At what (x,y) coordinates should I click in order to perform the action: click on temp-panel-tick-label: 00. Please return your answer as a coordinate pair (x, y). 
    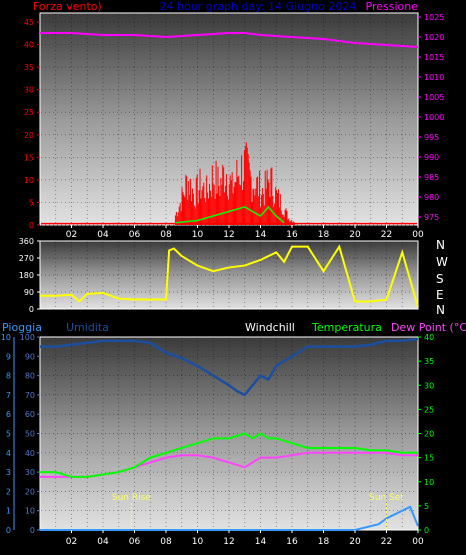
    Looking at the image, I should click on (418, 542).